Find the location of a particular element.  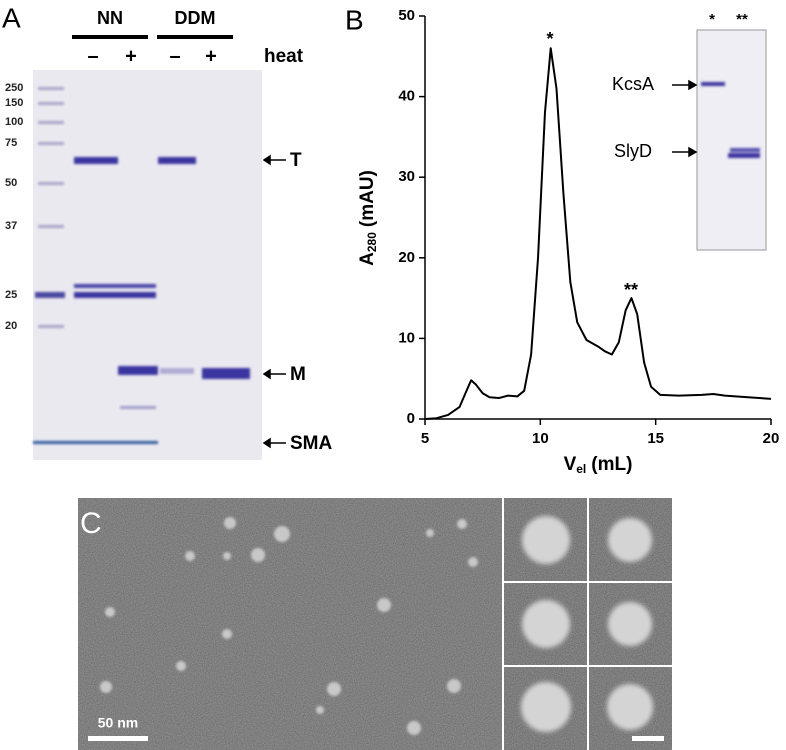

inset-gel is located at coordinates (731, 140).